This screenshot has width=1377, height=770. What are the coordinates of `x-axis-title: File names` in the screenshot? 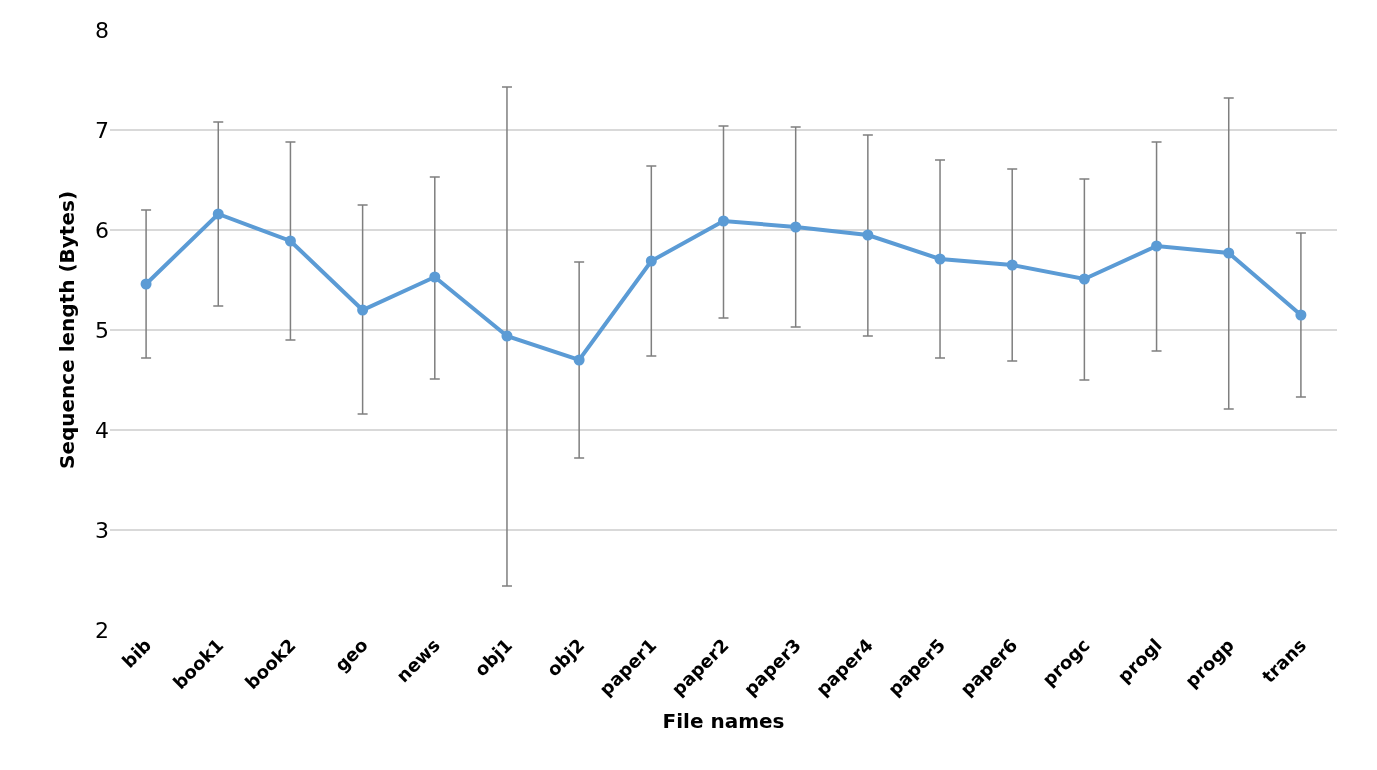 It's located at (723, 721).